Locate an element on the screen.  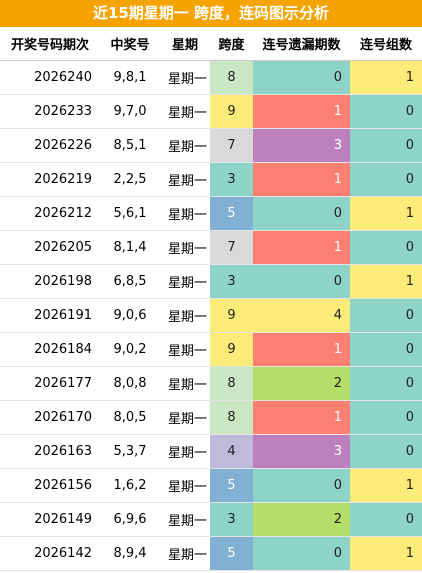
table-row: 2026142 8,9,4 星期一 5 0 1 is located at coordinates (211, 553).